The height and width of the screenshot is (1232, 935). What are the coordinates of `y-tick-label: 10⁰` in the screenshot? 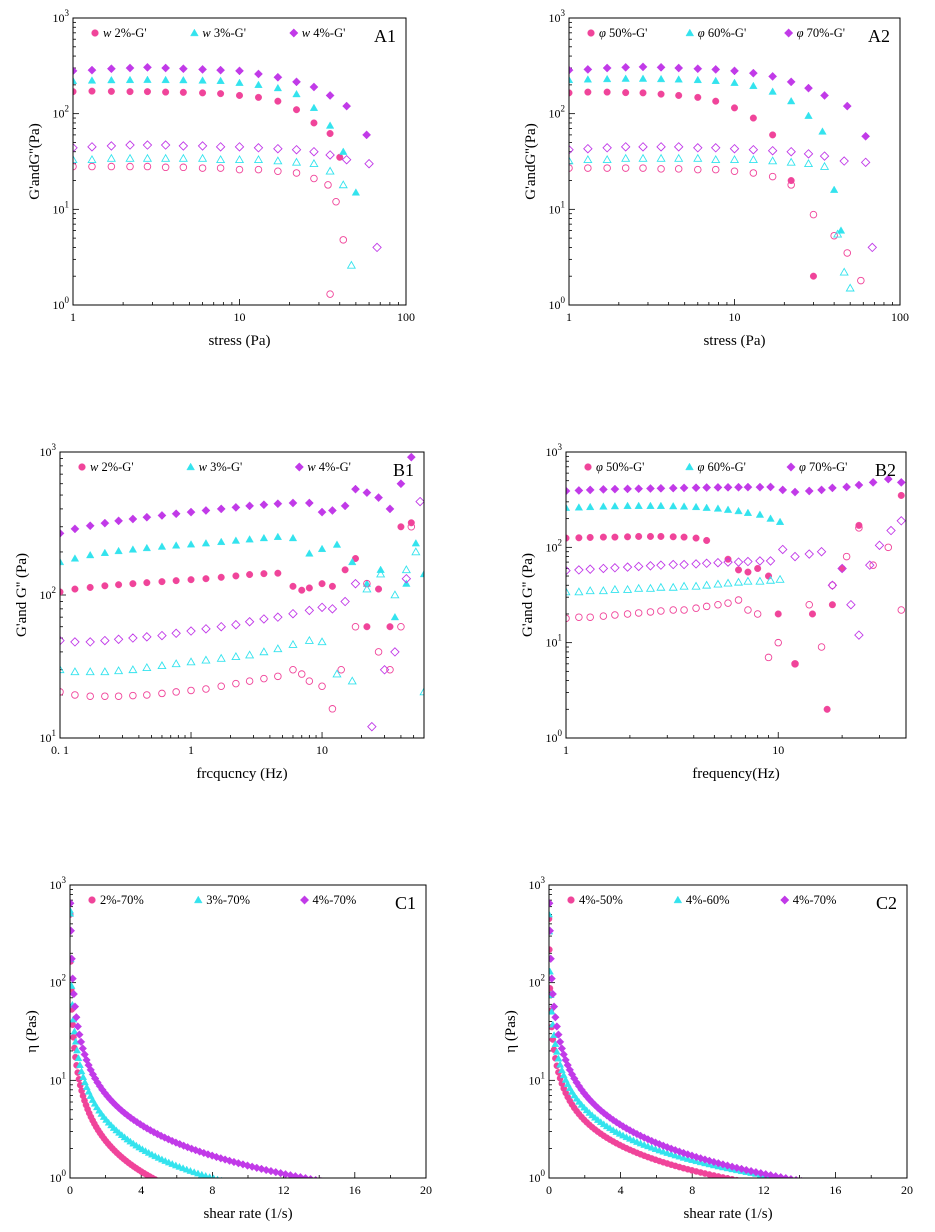 It's located at (537, 1176).